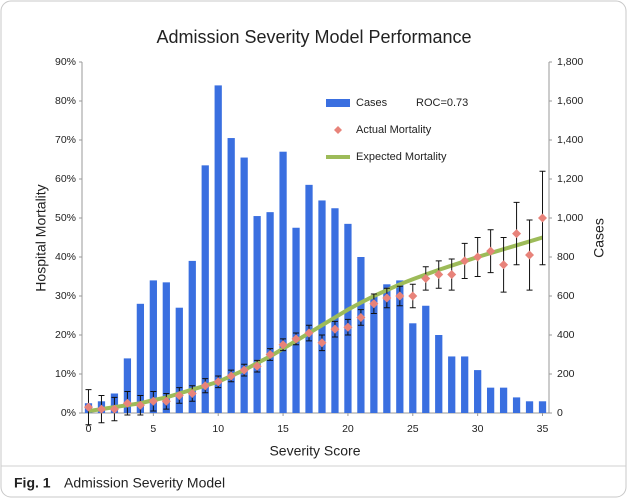 The width and height of the screenshot is (627, 503). I want to click on y2-tick-label: 800, so click(566, 257).